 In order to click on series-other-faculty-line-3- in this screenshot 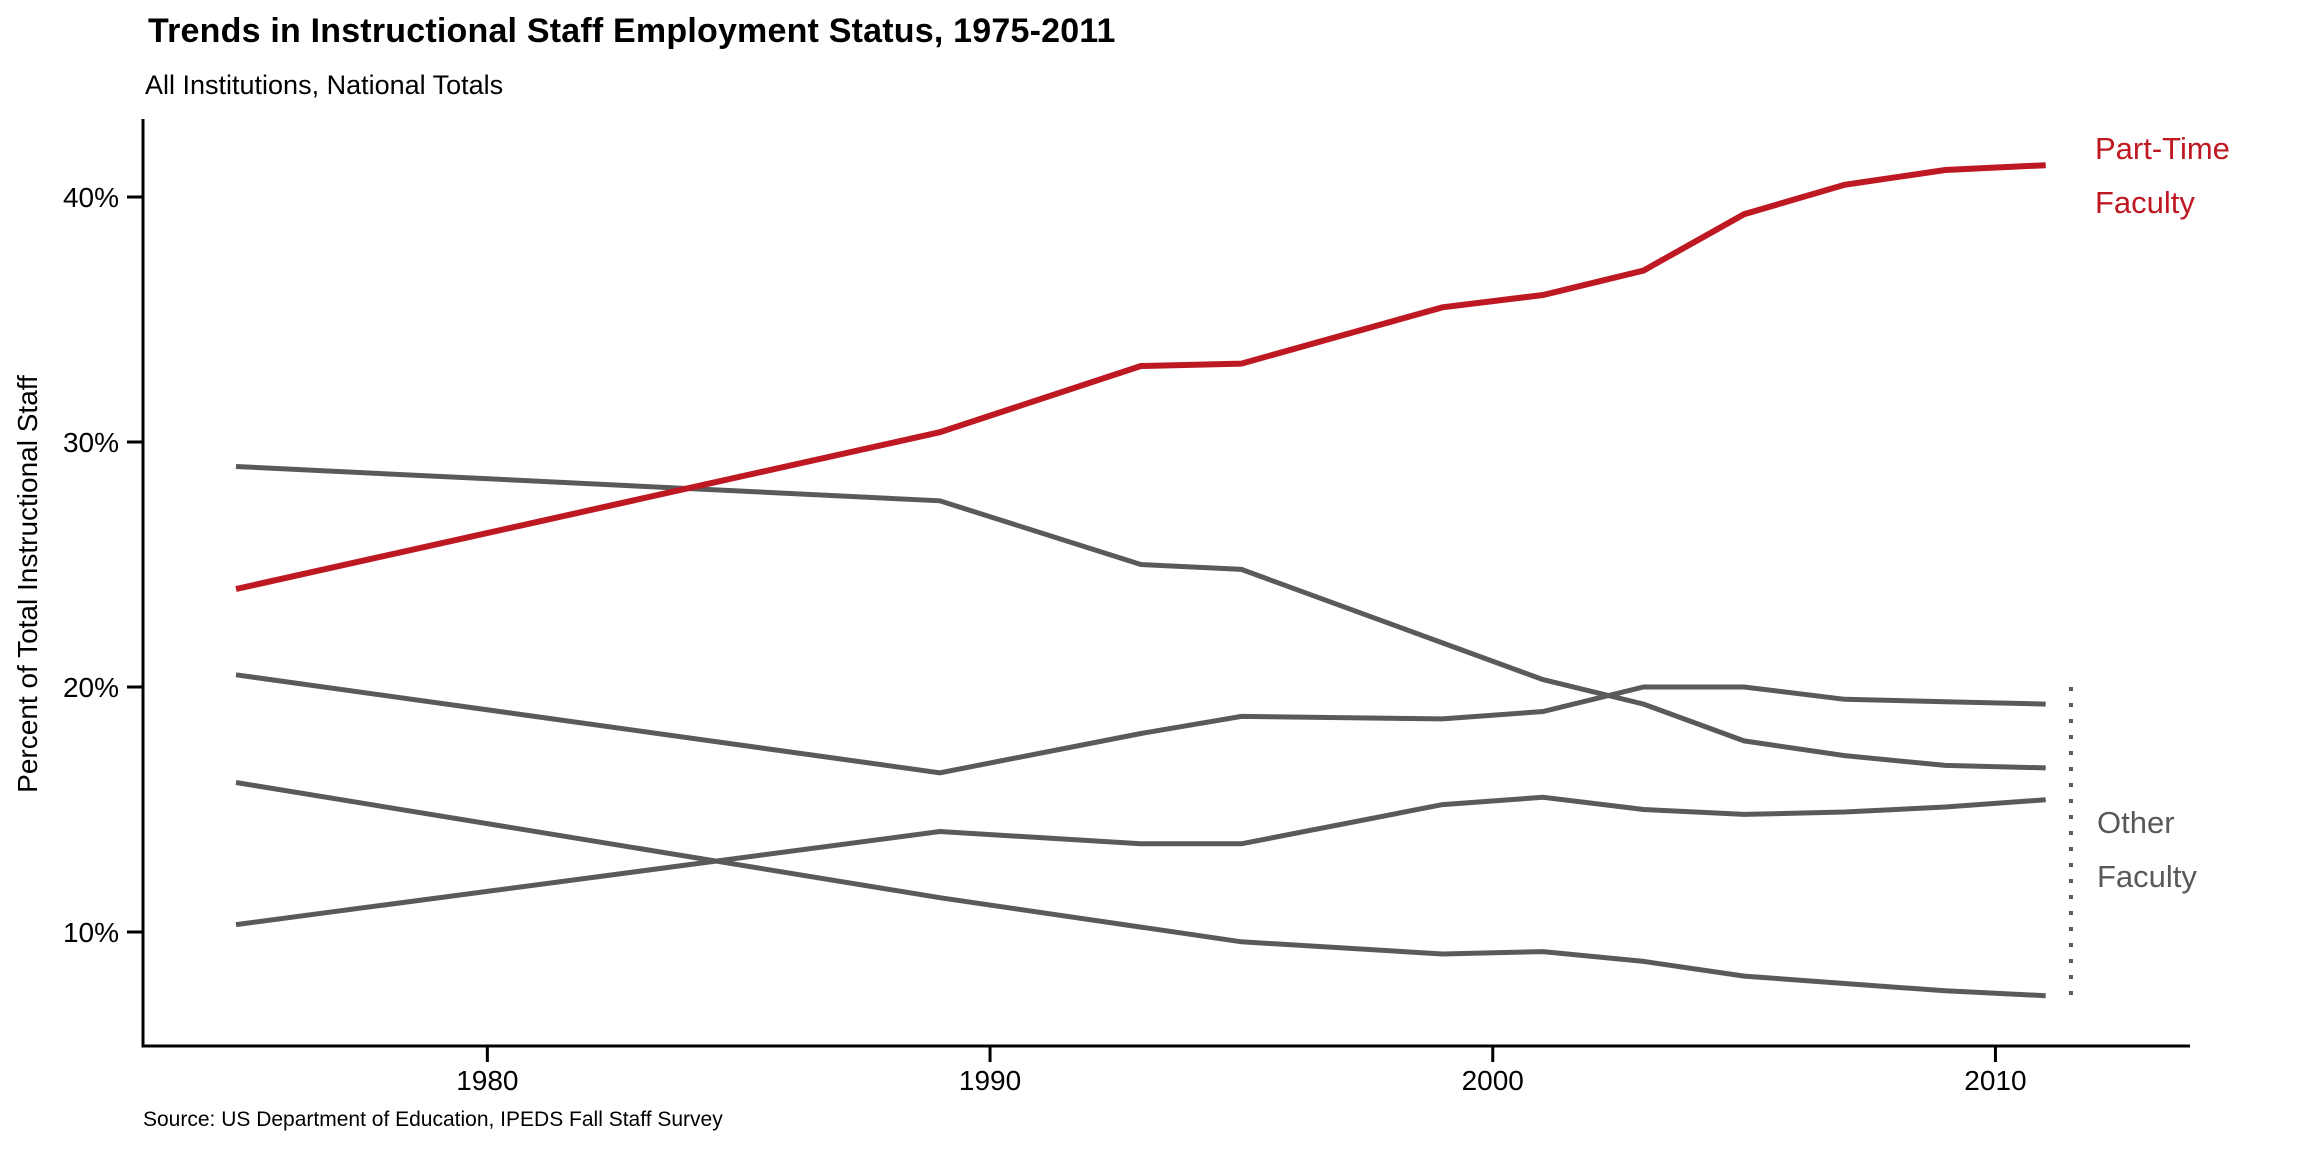, I will do `click(1140, 889)`.